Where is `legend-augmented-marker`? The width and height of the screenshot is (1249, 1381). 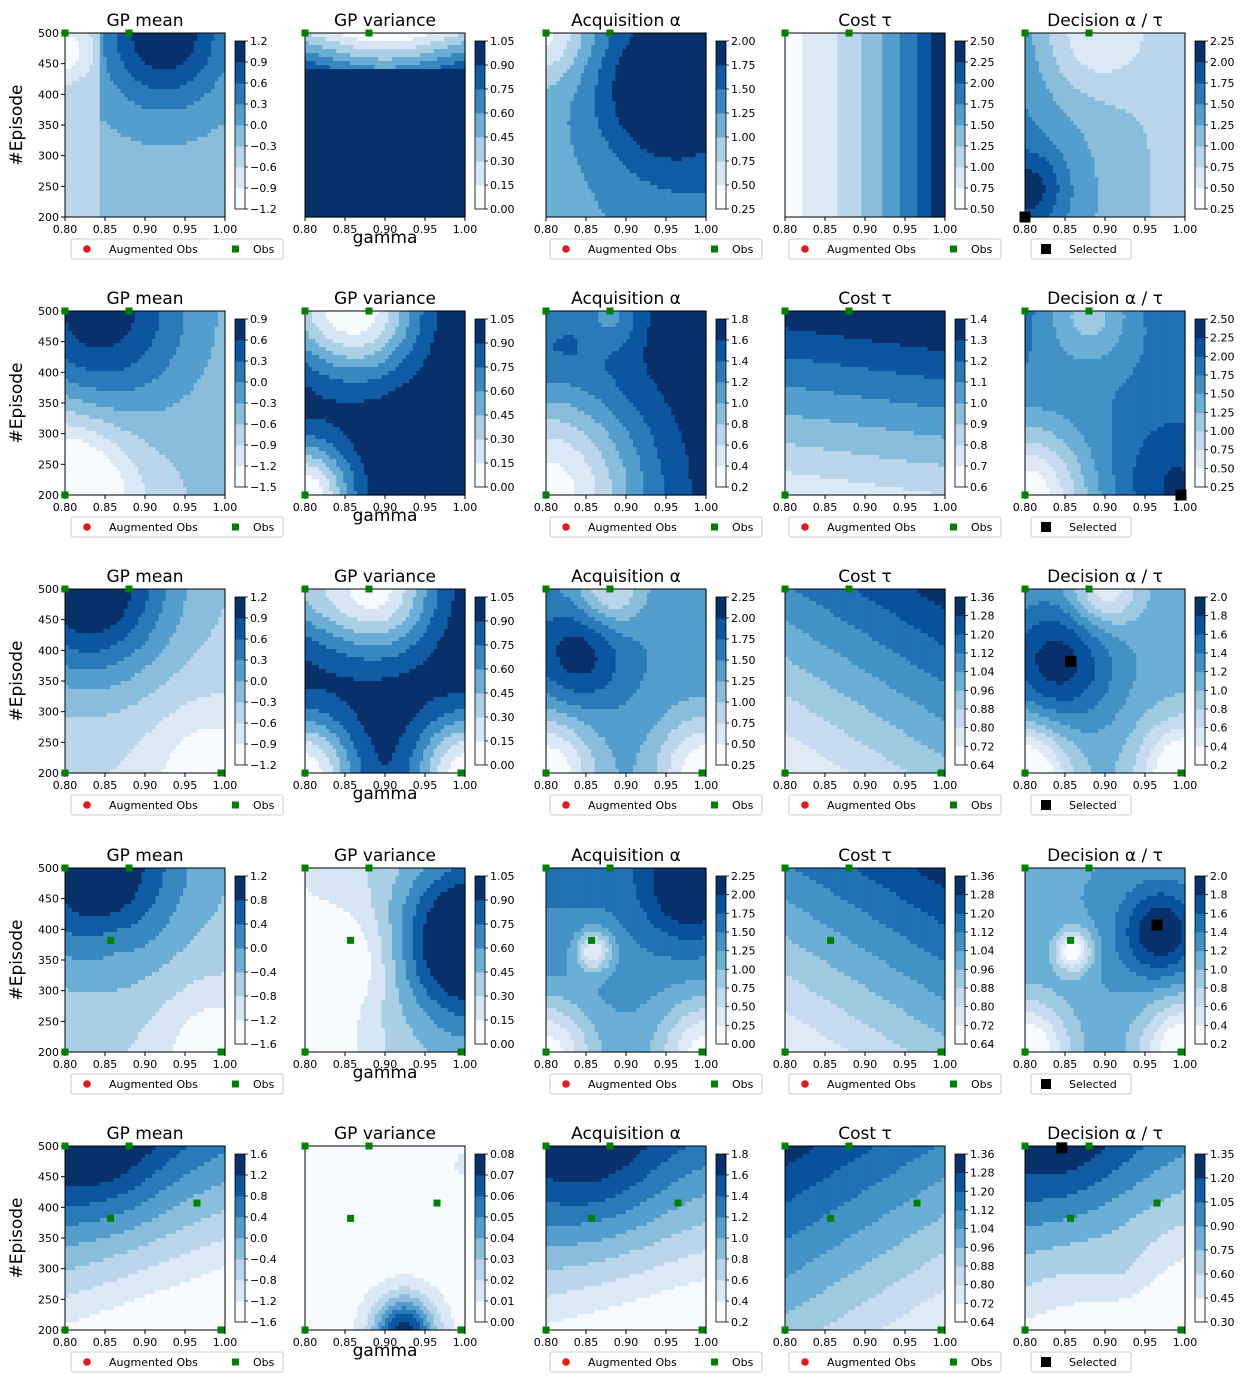 legend-augmented-marker is located at coordinates (87, 249).